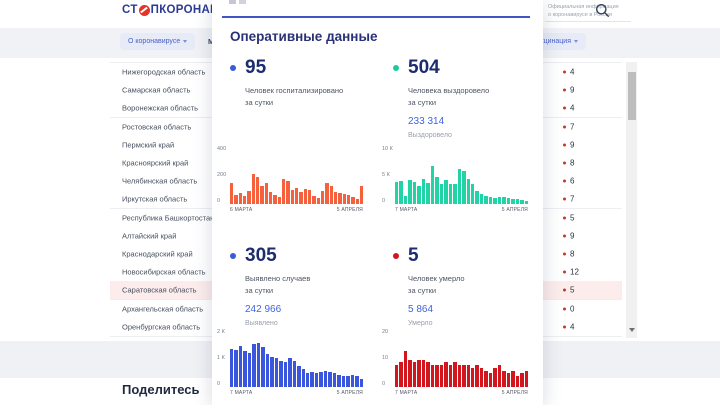 The image size is (720, 405). Describe the element at coordinates (436, 284) in the screenshot. I see `stat-label: Человек умерло за сутки` at that location.